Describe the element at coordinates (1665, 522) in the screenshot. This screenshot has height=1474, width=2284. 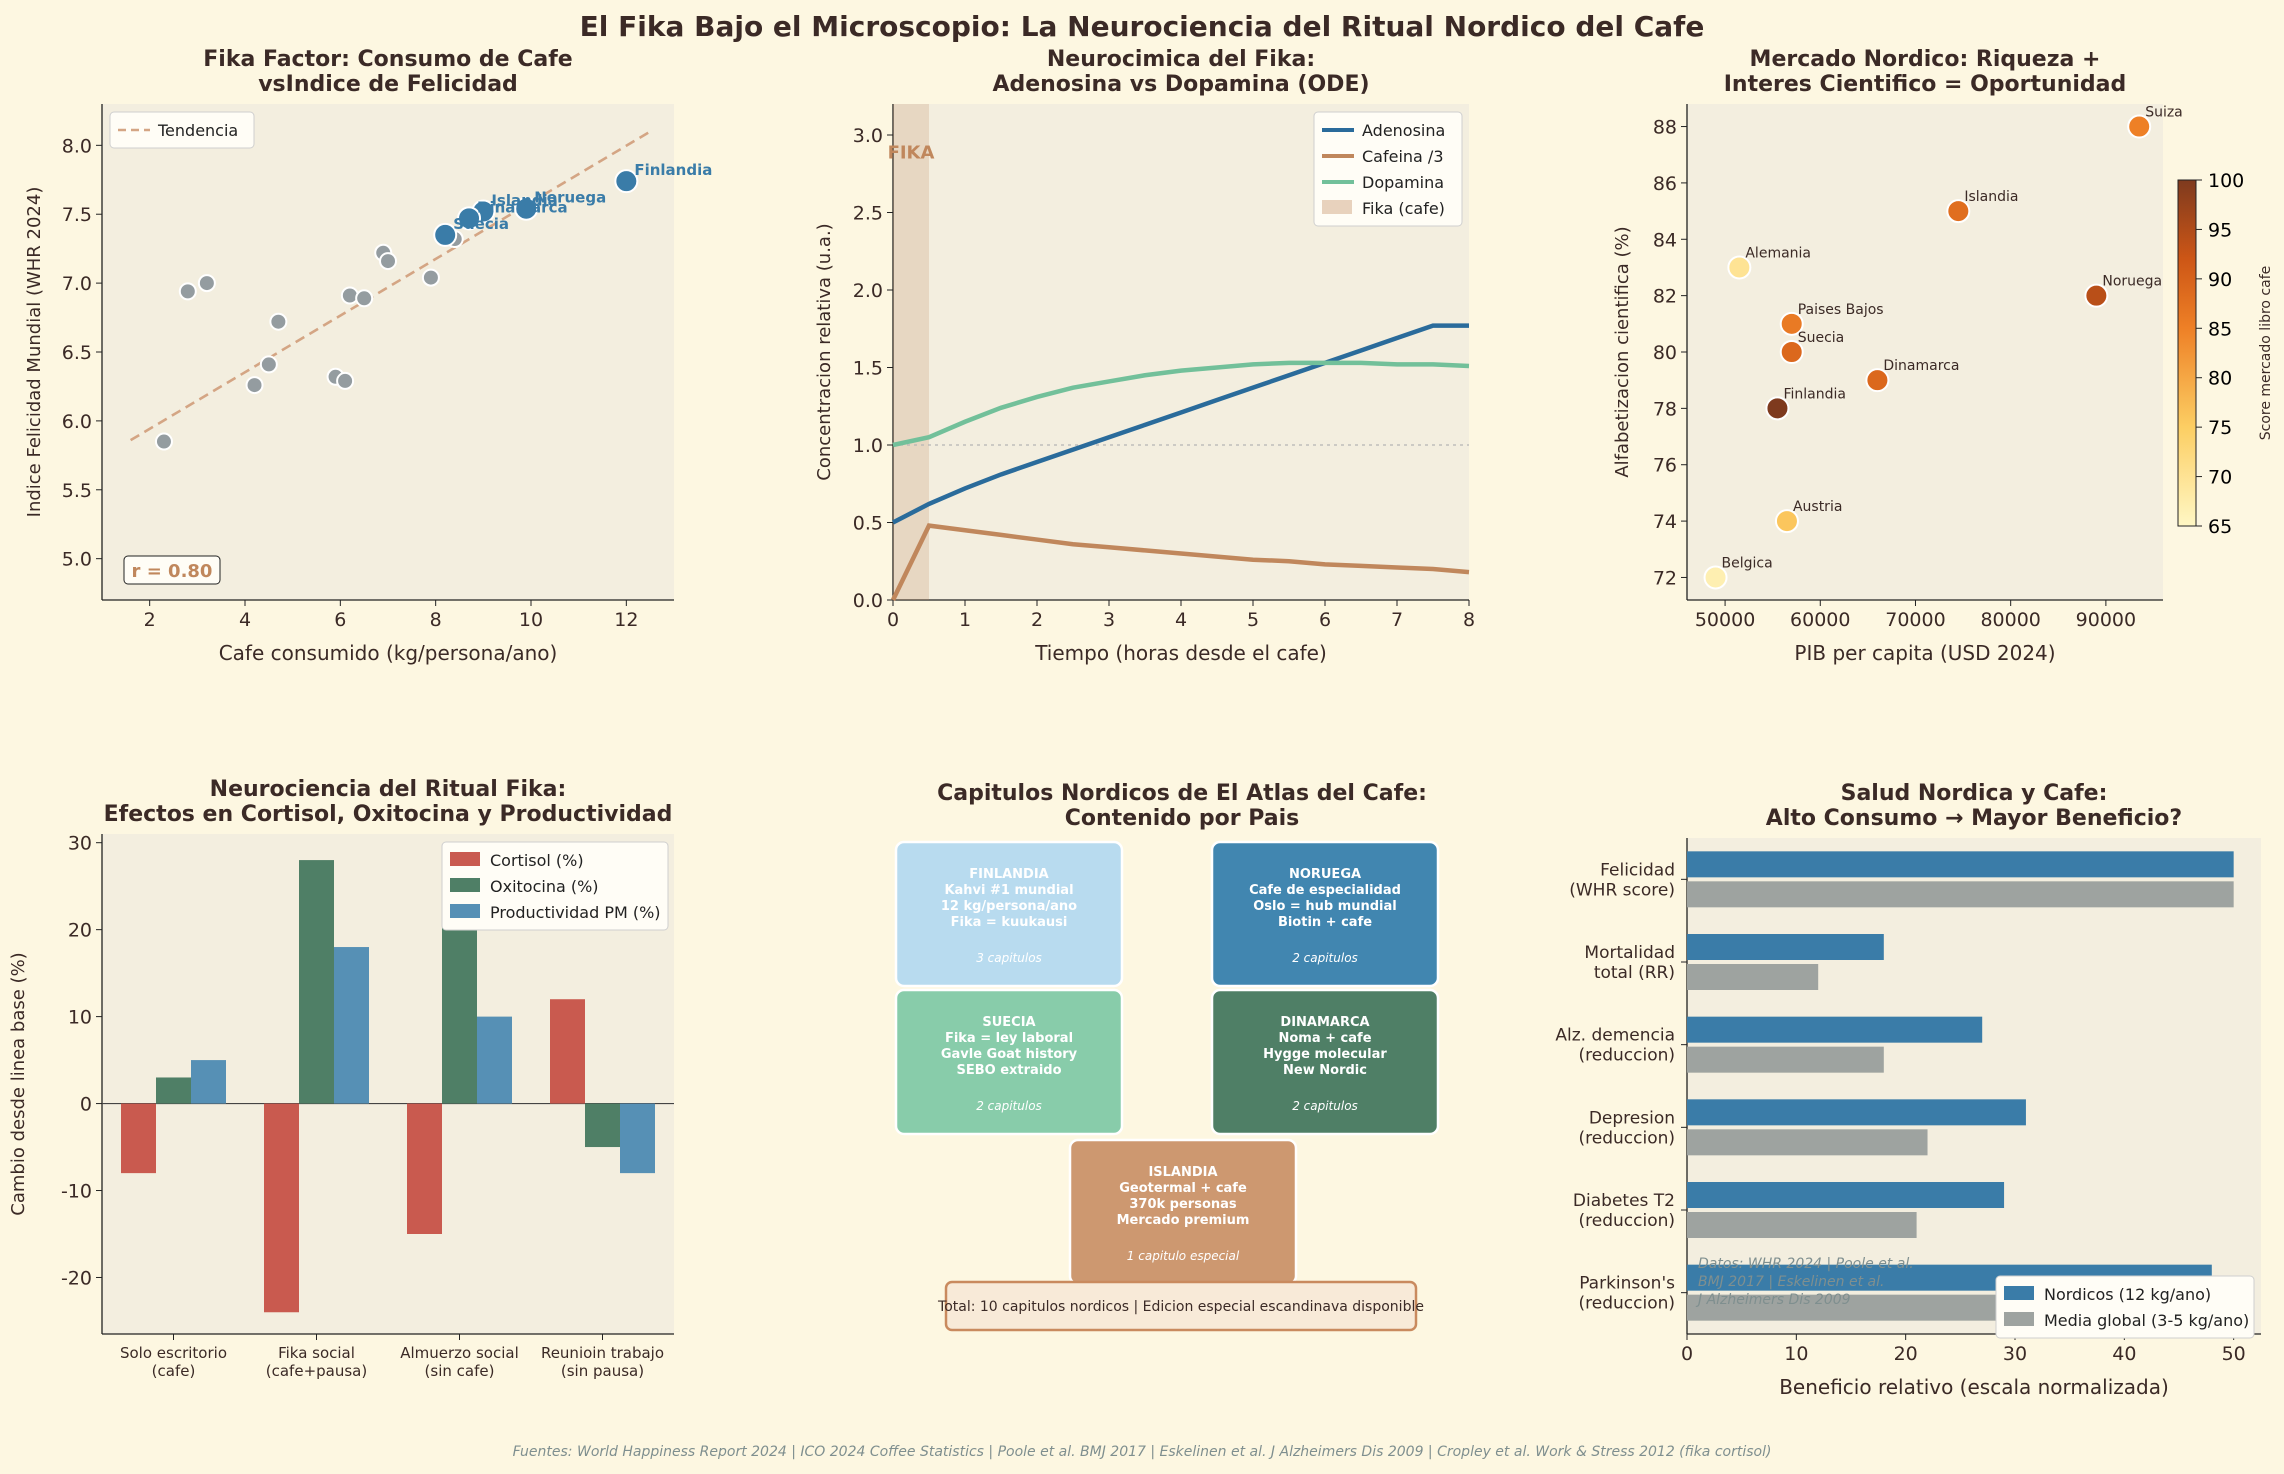
I see `y-tick-label: 74` at that location.